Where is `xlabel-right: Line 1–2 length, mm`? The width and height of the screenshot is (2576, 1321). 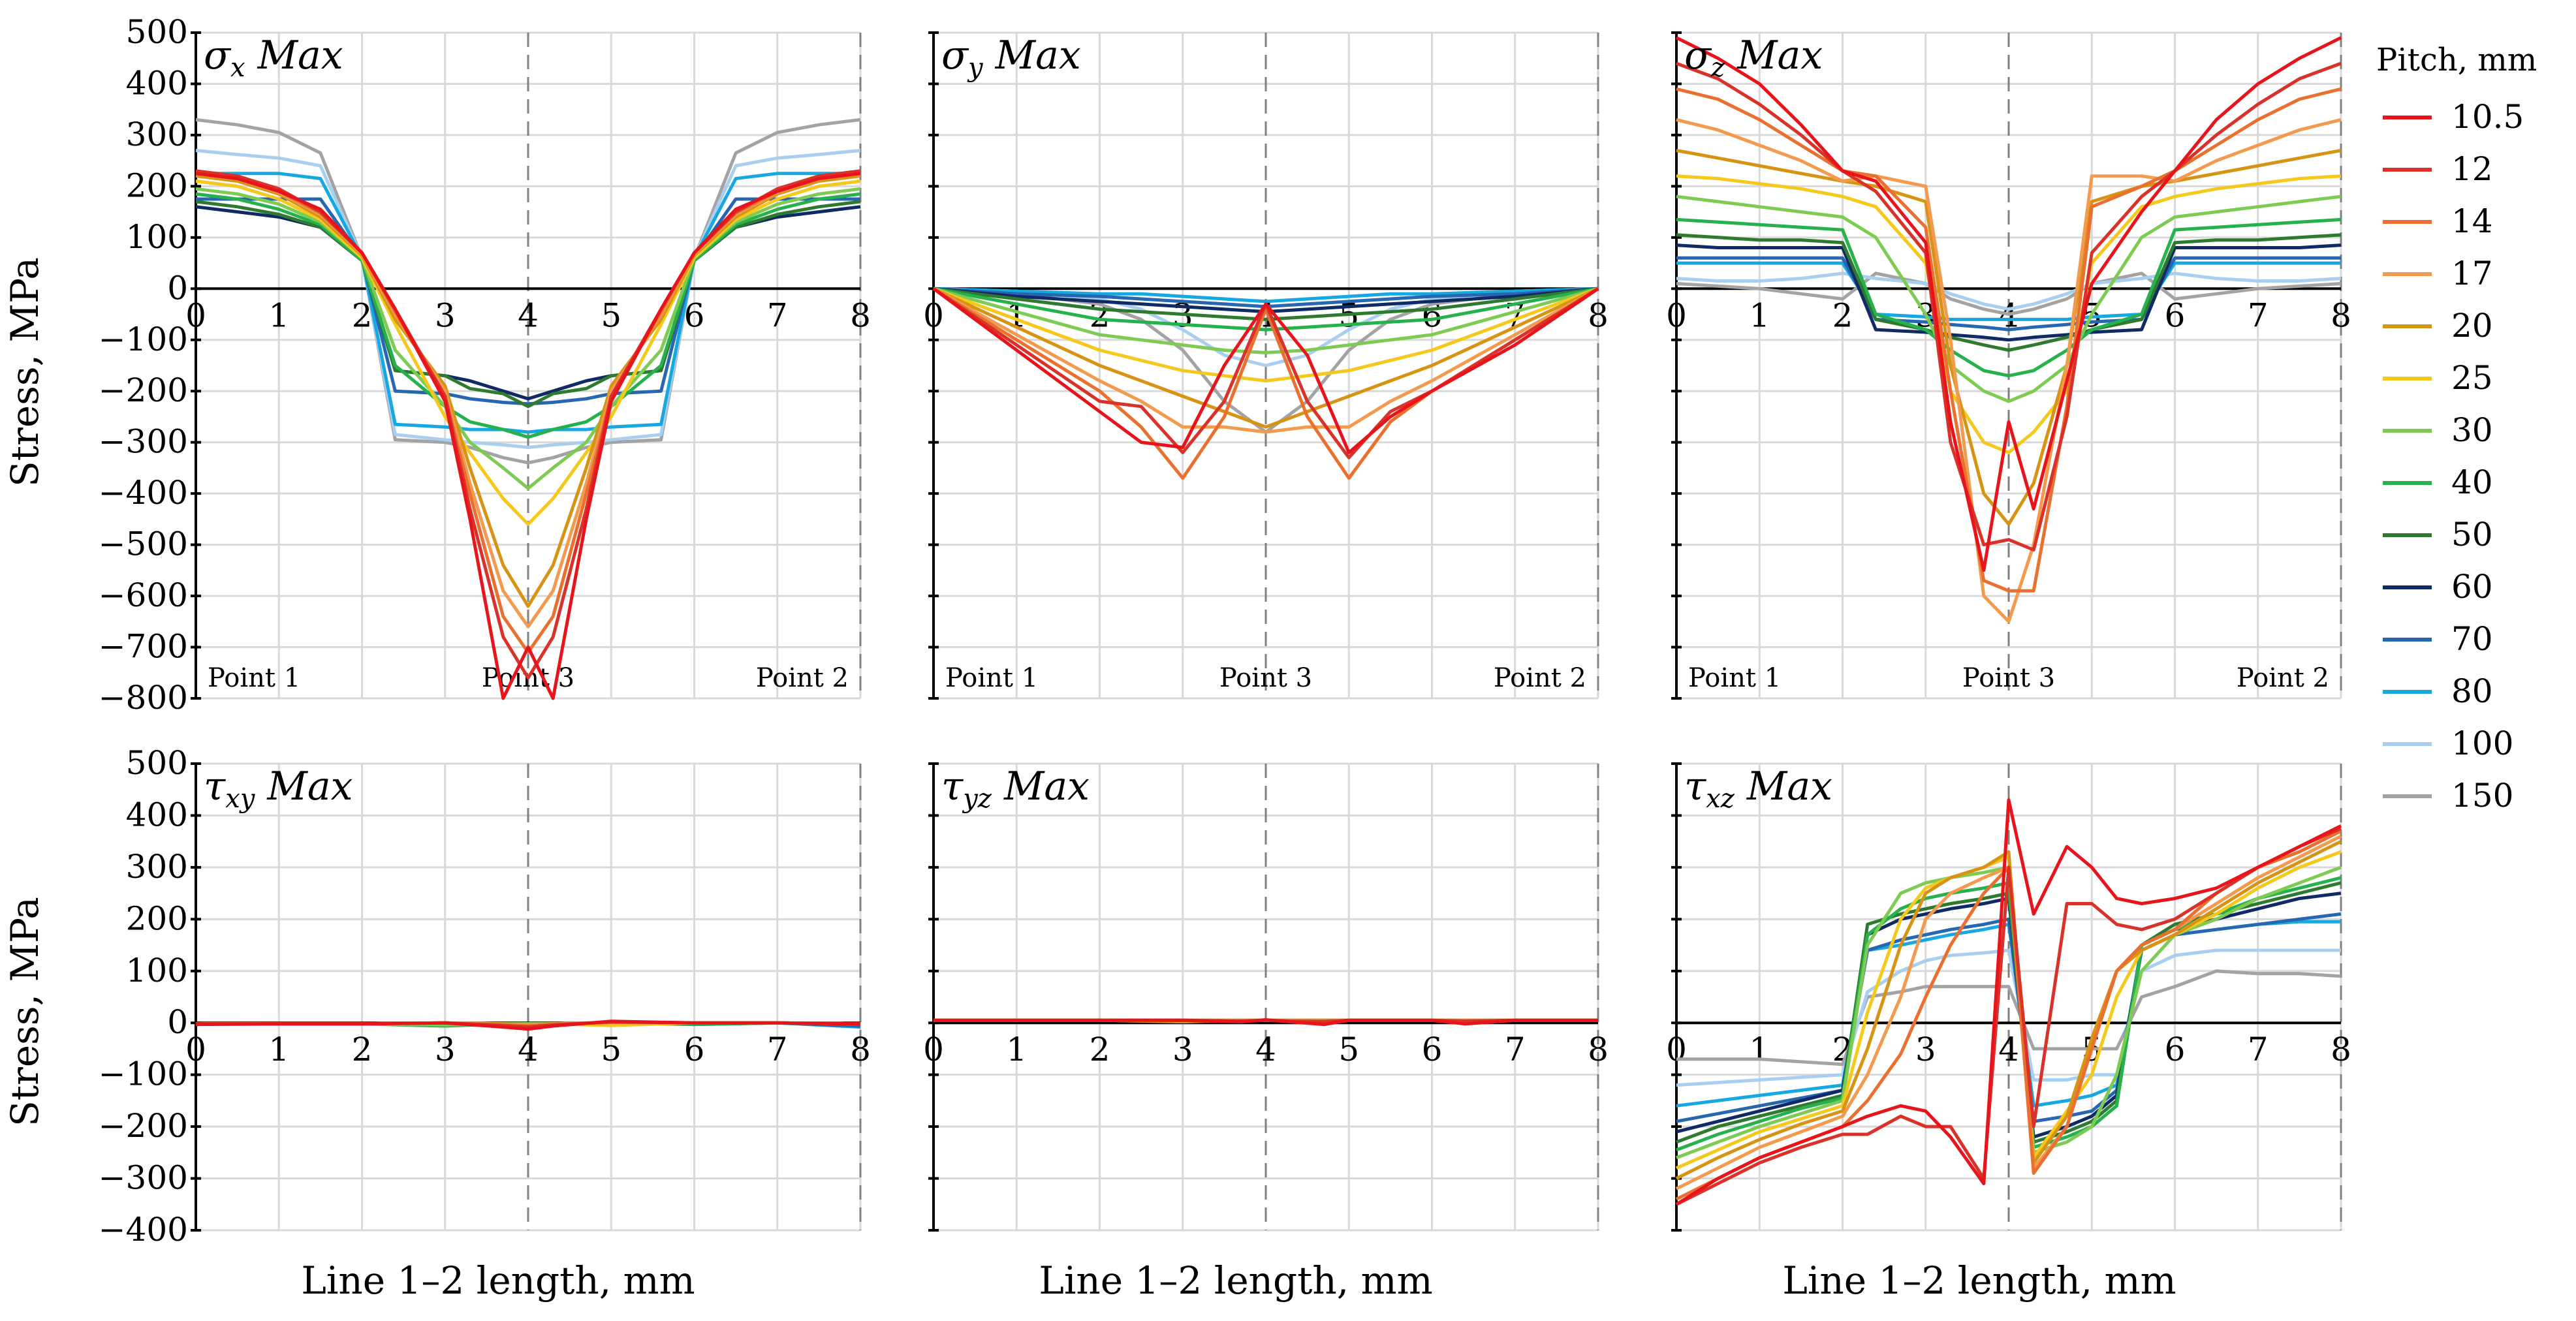 xlabel-right: Line 1–2 length, mm is located at coordinates (1979, 1280).